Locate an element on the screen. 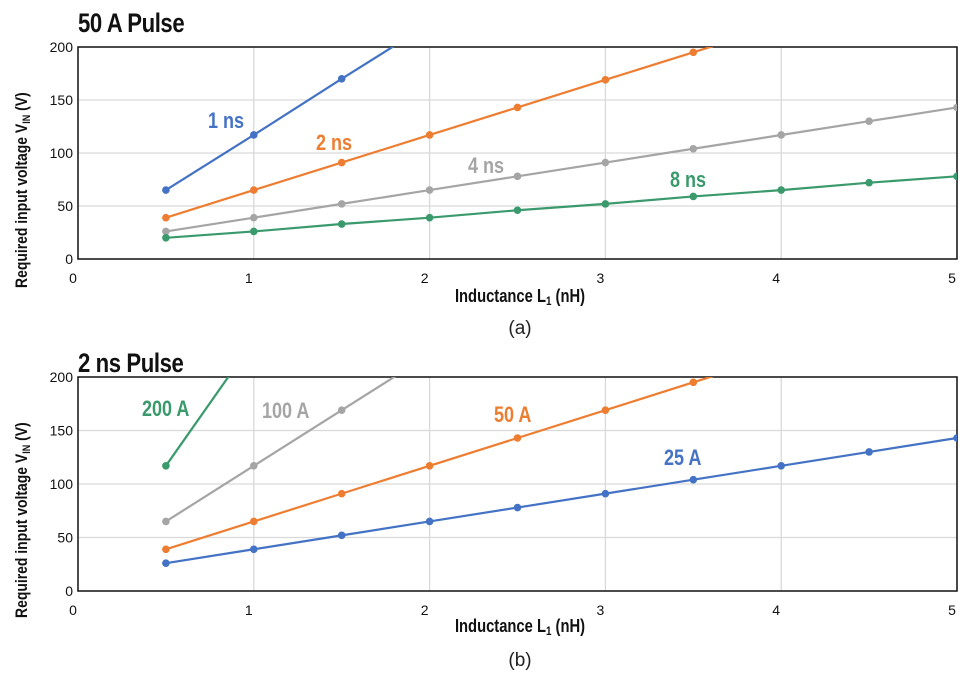 The height and width of the screenshot is (679, 965). series-label: 200 A is located at coordinates (165, 409).